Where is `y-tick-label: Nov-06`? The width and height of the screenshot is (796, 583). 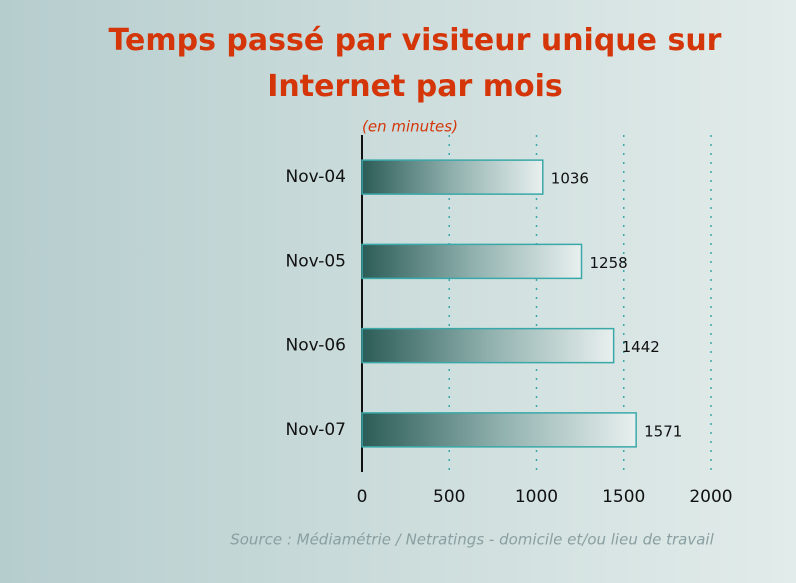 y-tick-label: Nov-06 is located at coordinates (316, 346).